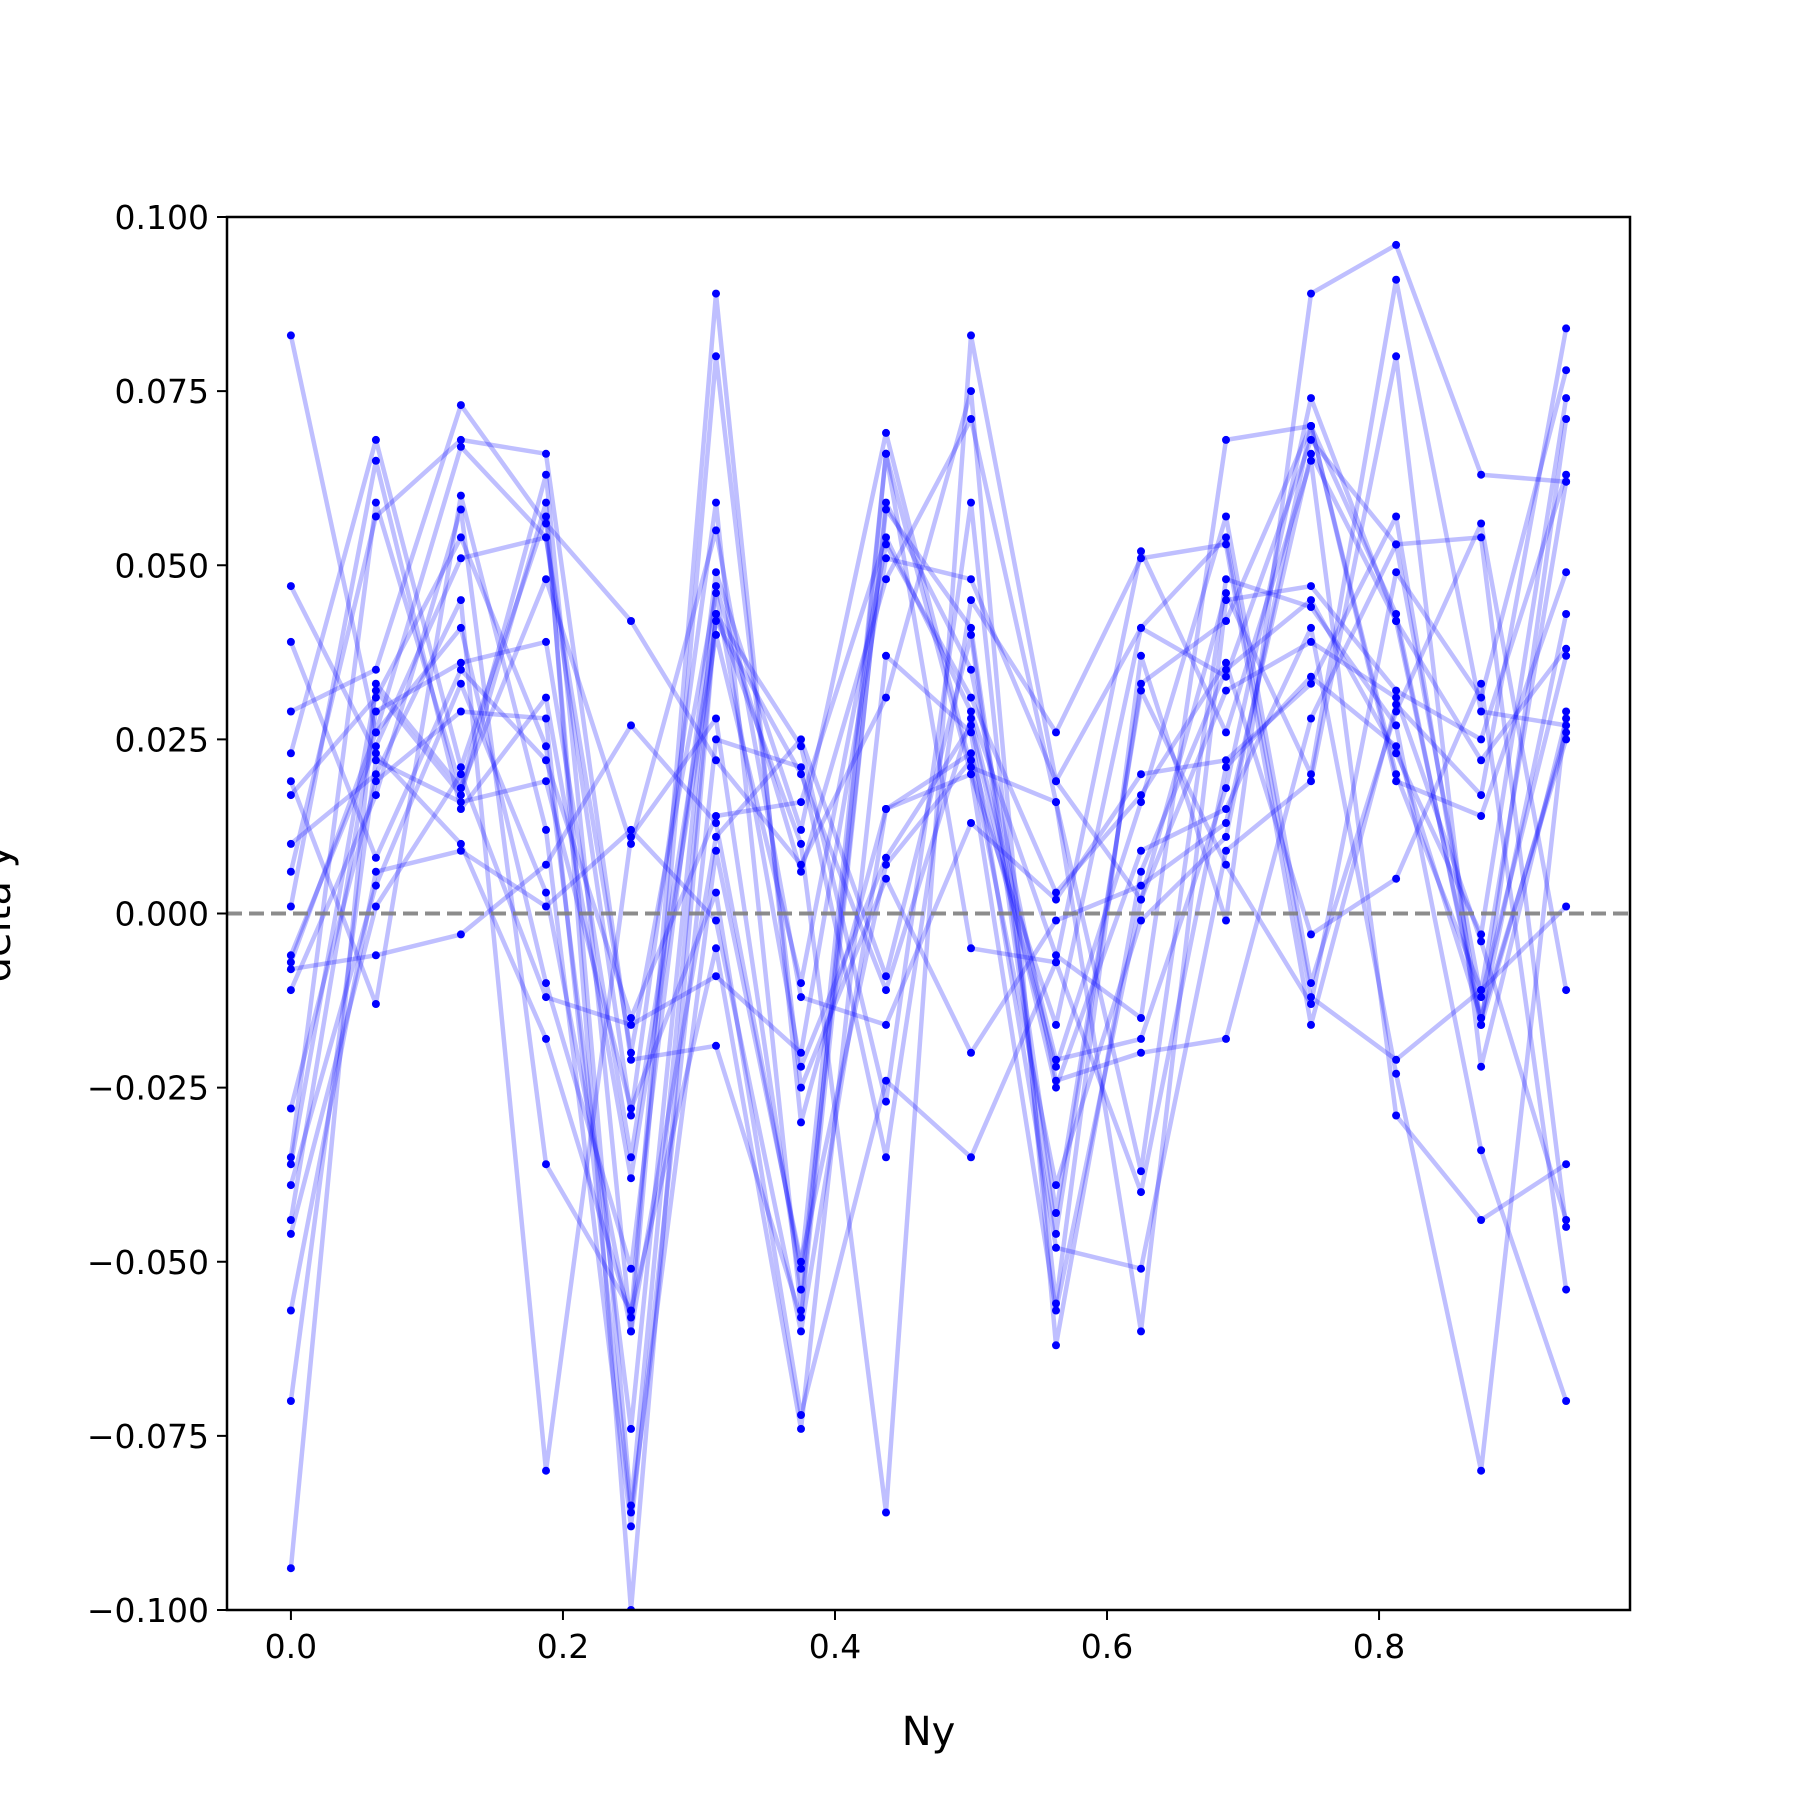 This screenshot has width=1800, height=1800. What do you see at coordinates (835, 1646) in the screenshot?
I see `x-tick-label: 0.4` at bounding box center [835, 1646].